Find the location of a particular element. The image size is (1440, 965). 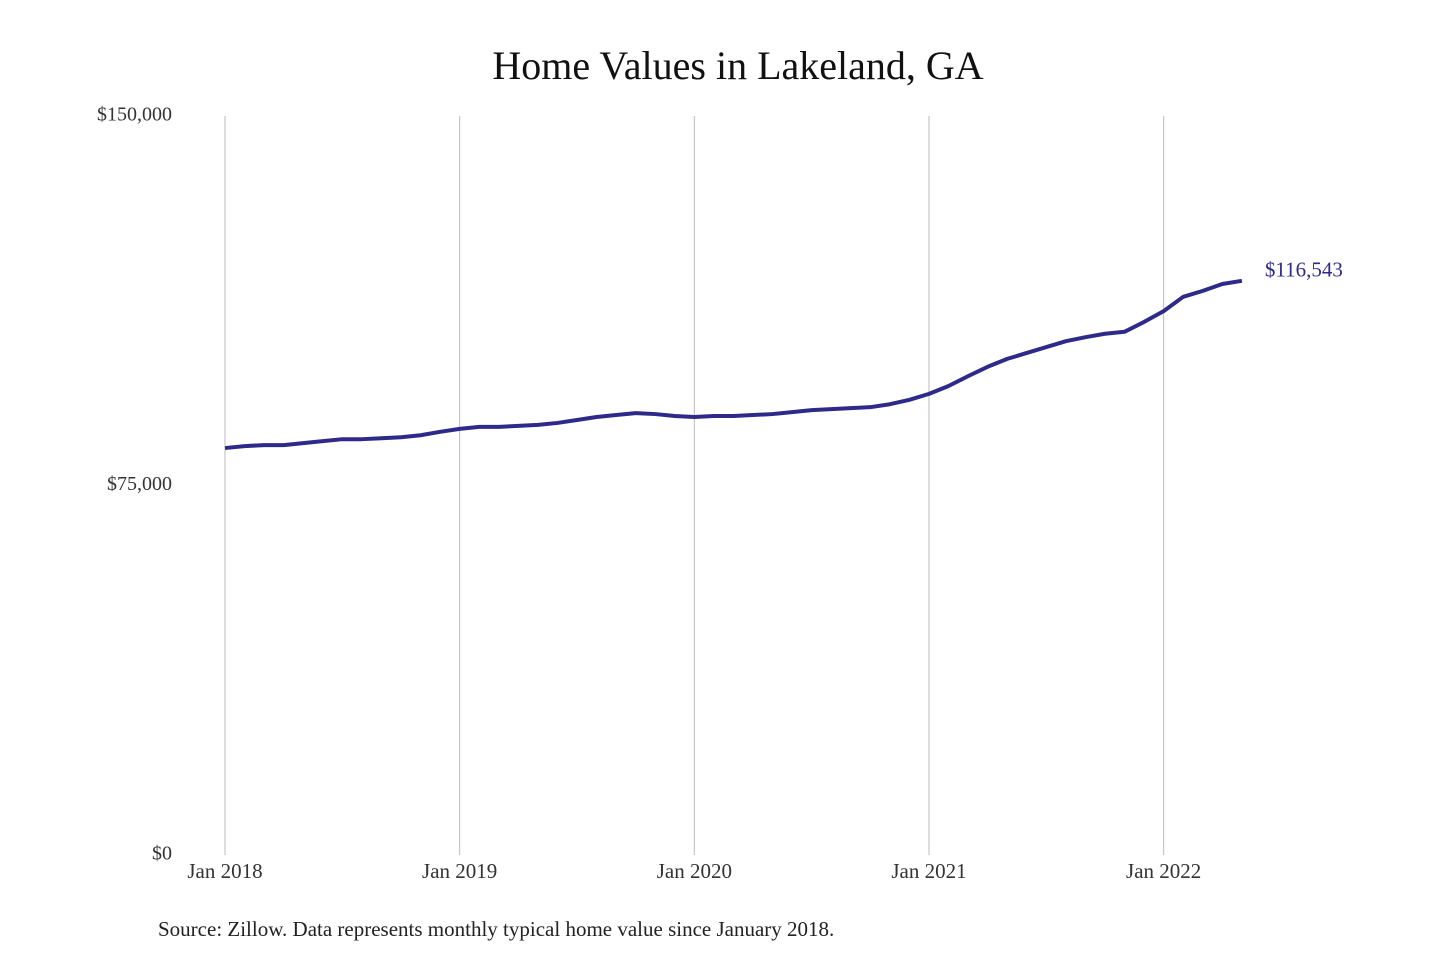

y-tick-label: $75,000 is located at coordinates (139, 484).